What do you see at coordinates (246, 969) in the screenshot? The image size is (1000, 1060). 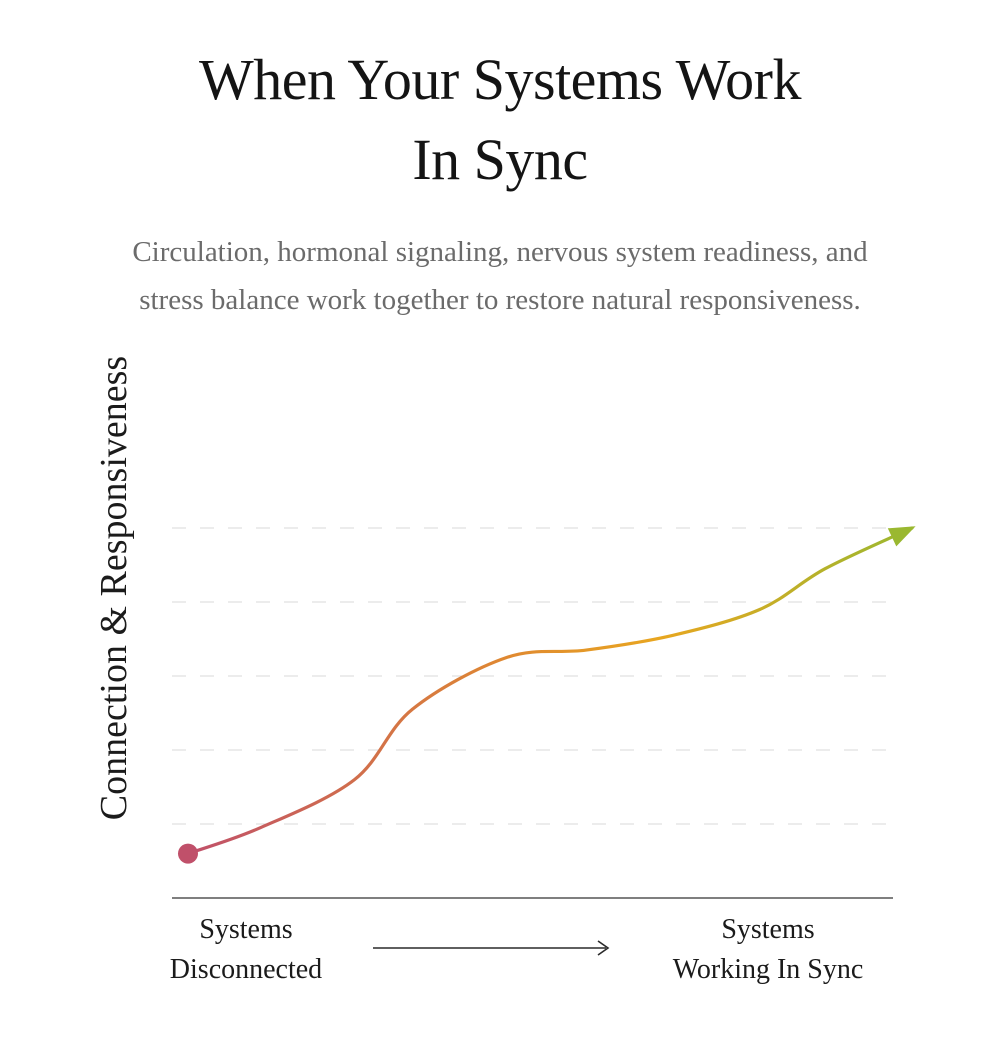 I see `x-start-label-line-2: Disconnected` at bounding box center [246, 969].